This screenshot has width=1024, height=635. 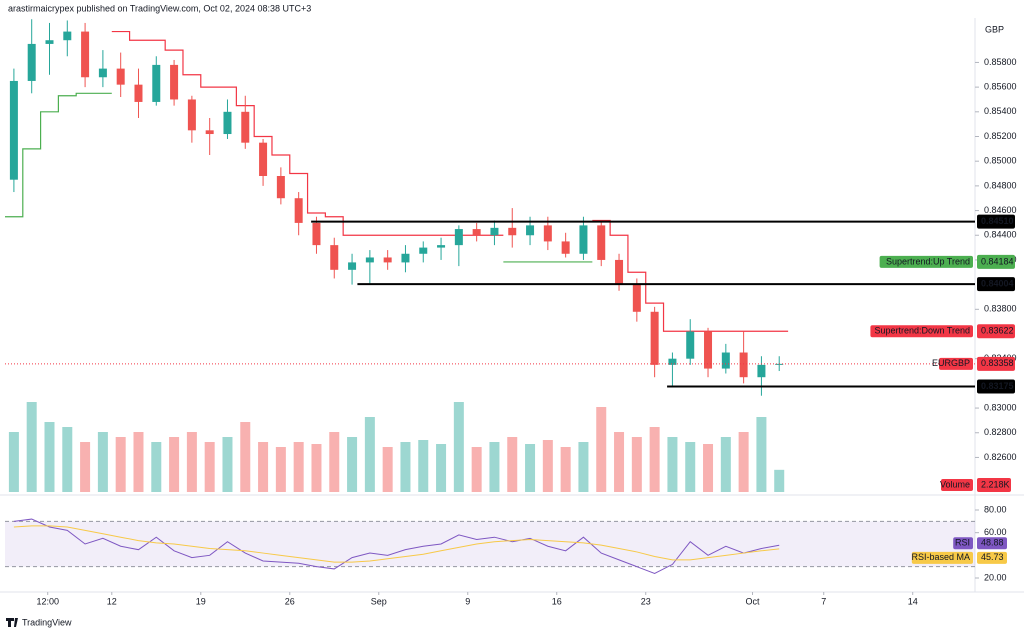 I want to click on tag-name: Supertrend:Down Trend, so click(x=922, y=331).